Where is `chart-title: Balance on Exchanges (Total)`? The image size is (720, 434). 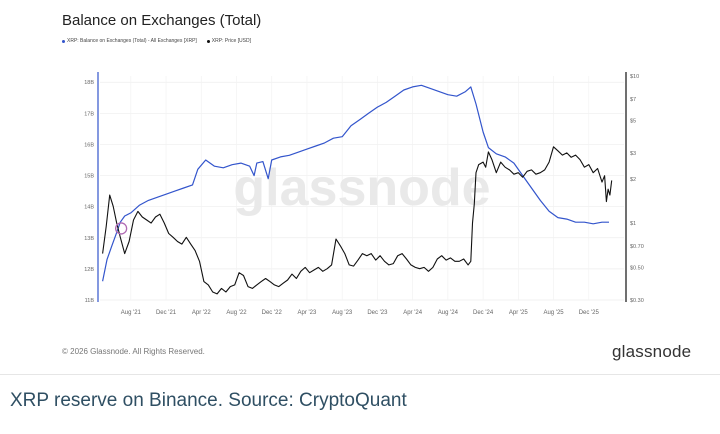 chart-title: Balance on Exchanges (Total) is located at coordinates (162, 20).